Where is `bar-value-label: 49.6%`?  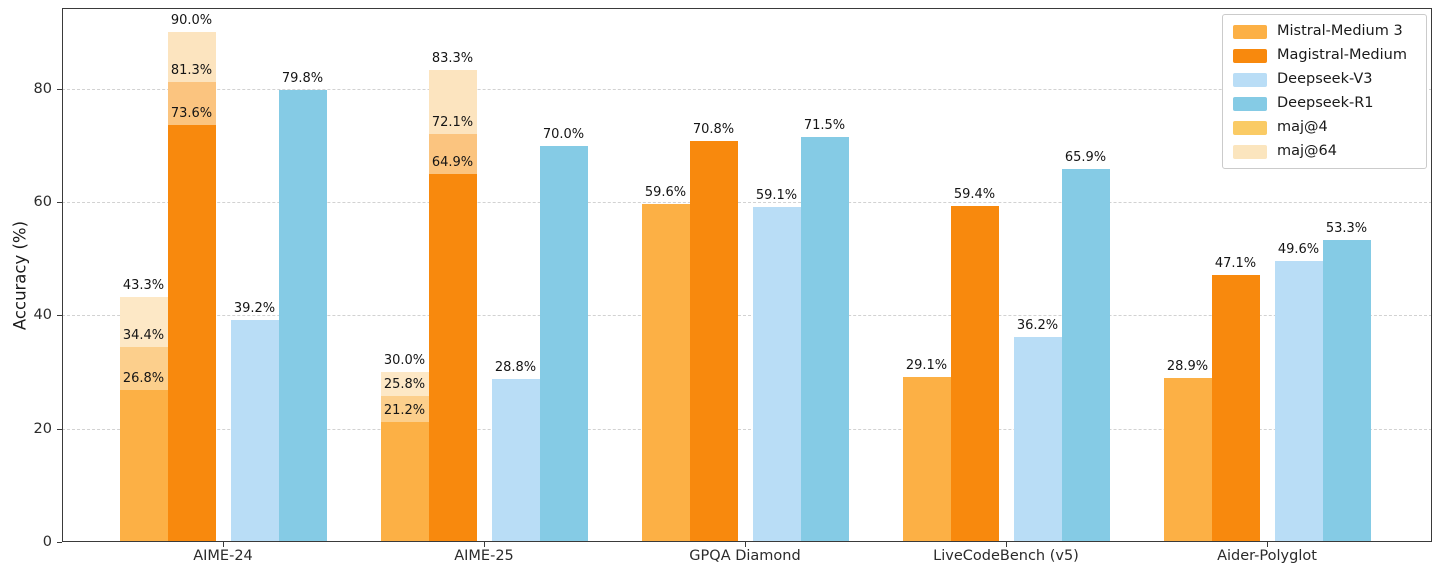
bar-value-label: 49.6% is located at coordinates (1298, 250).